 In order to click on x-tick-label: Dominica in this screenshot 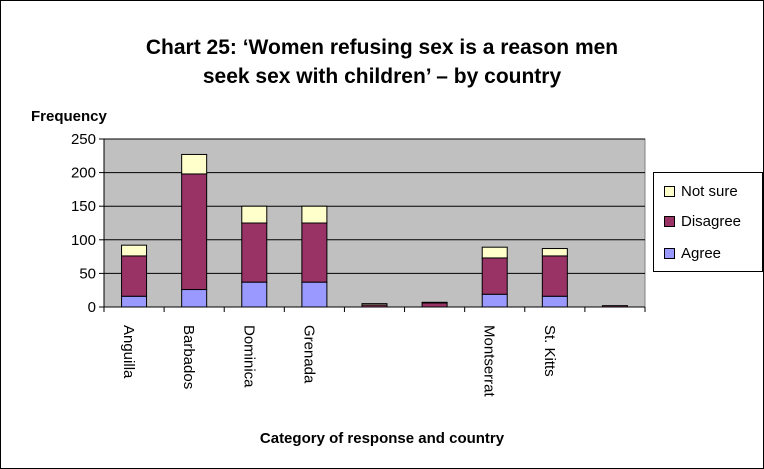, I will do `click(248, 356)`.